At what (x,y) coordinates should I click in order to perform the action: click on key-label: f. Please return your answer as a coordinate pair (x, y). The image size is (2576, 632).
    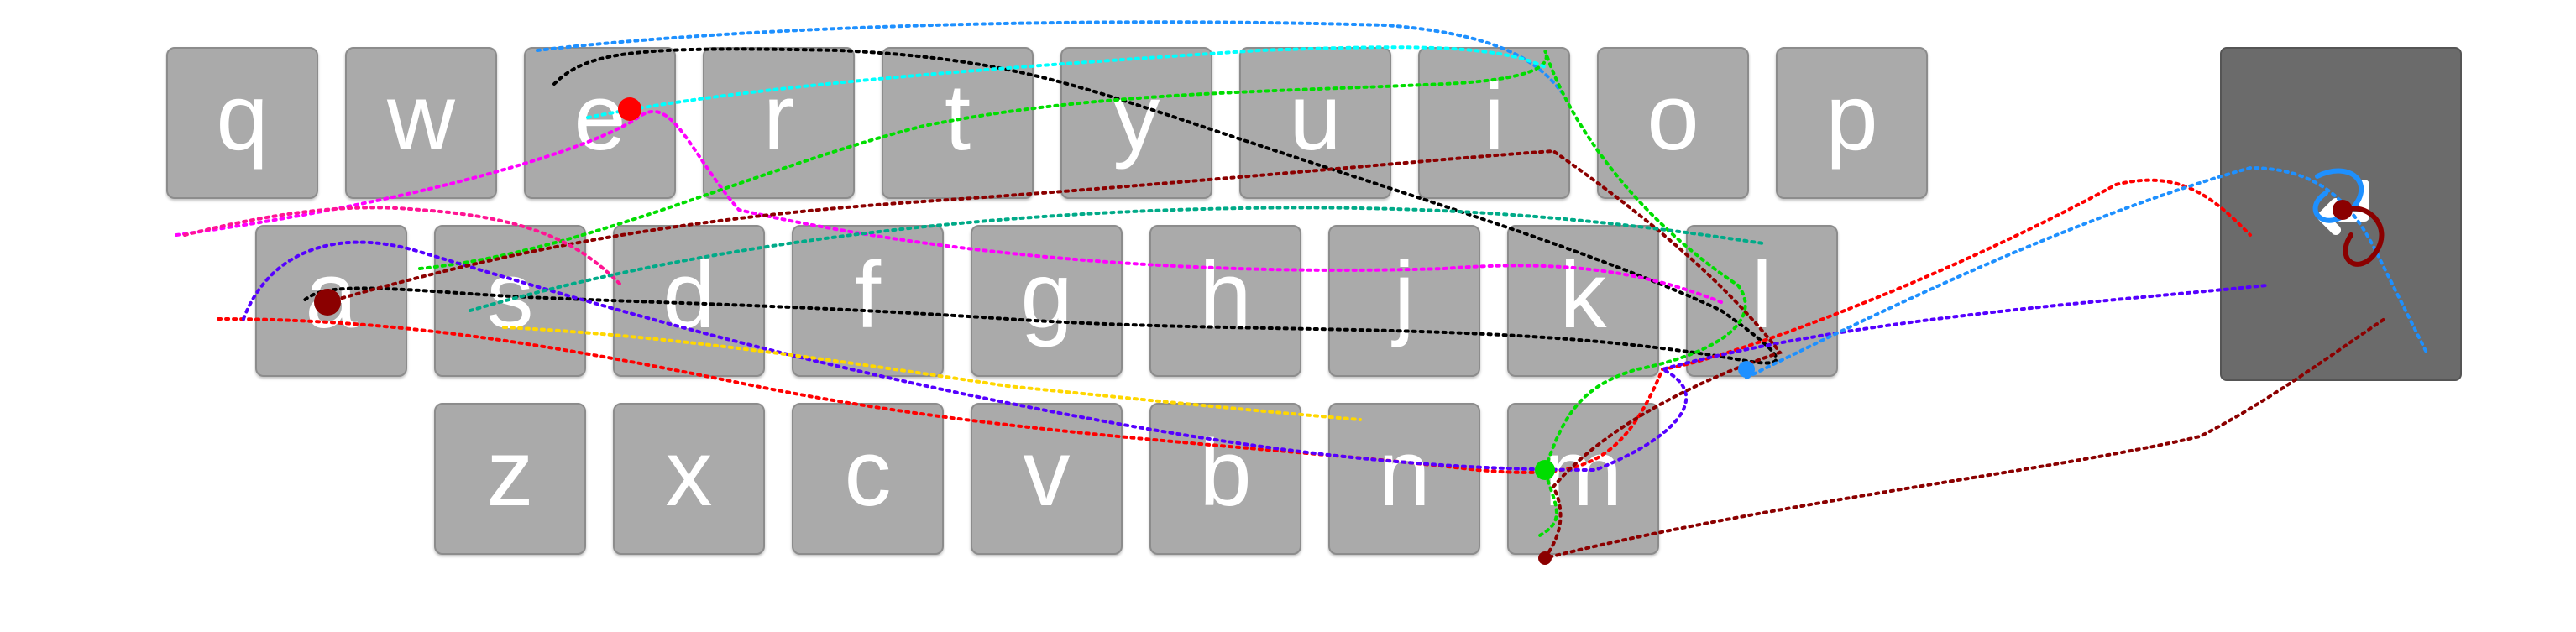
    Looking at the image, I should click on (868, 294).